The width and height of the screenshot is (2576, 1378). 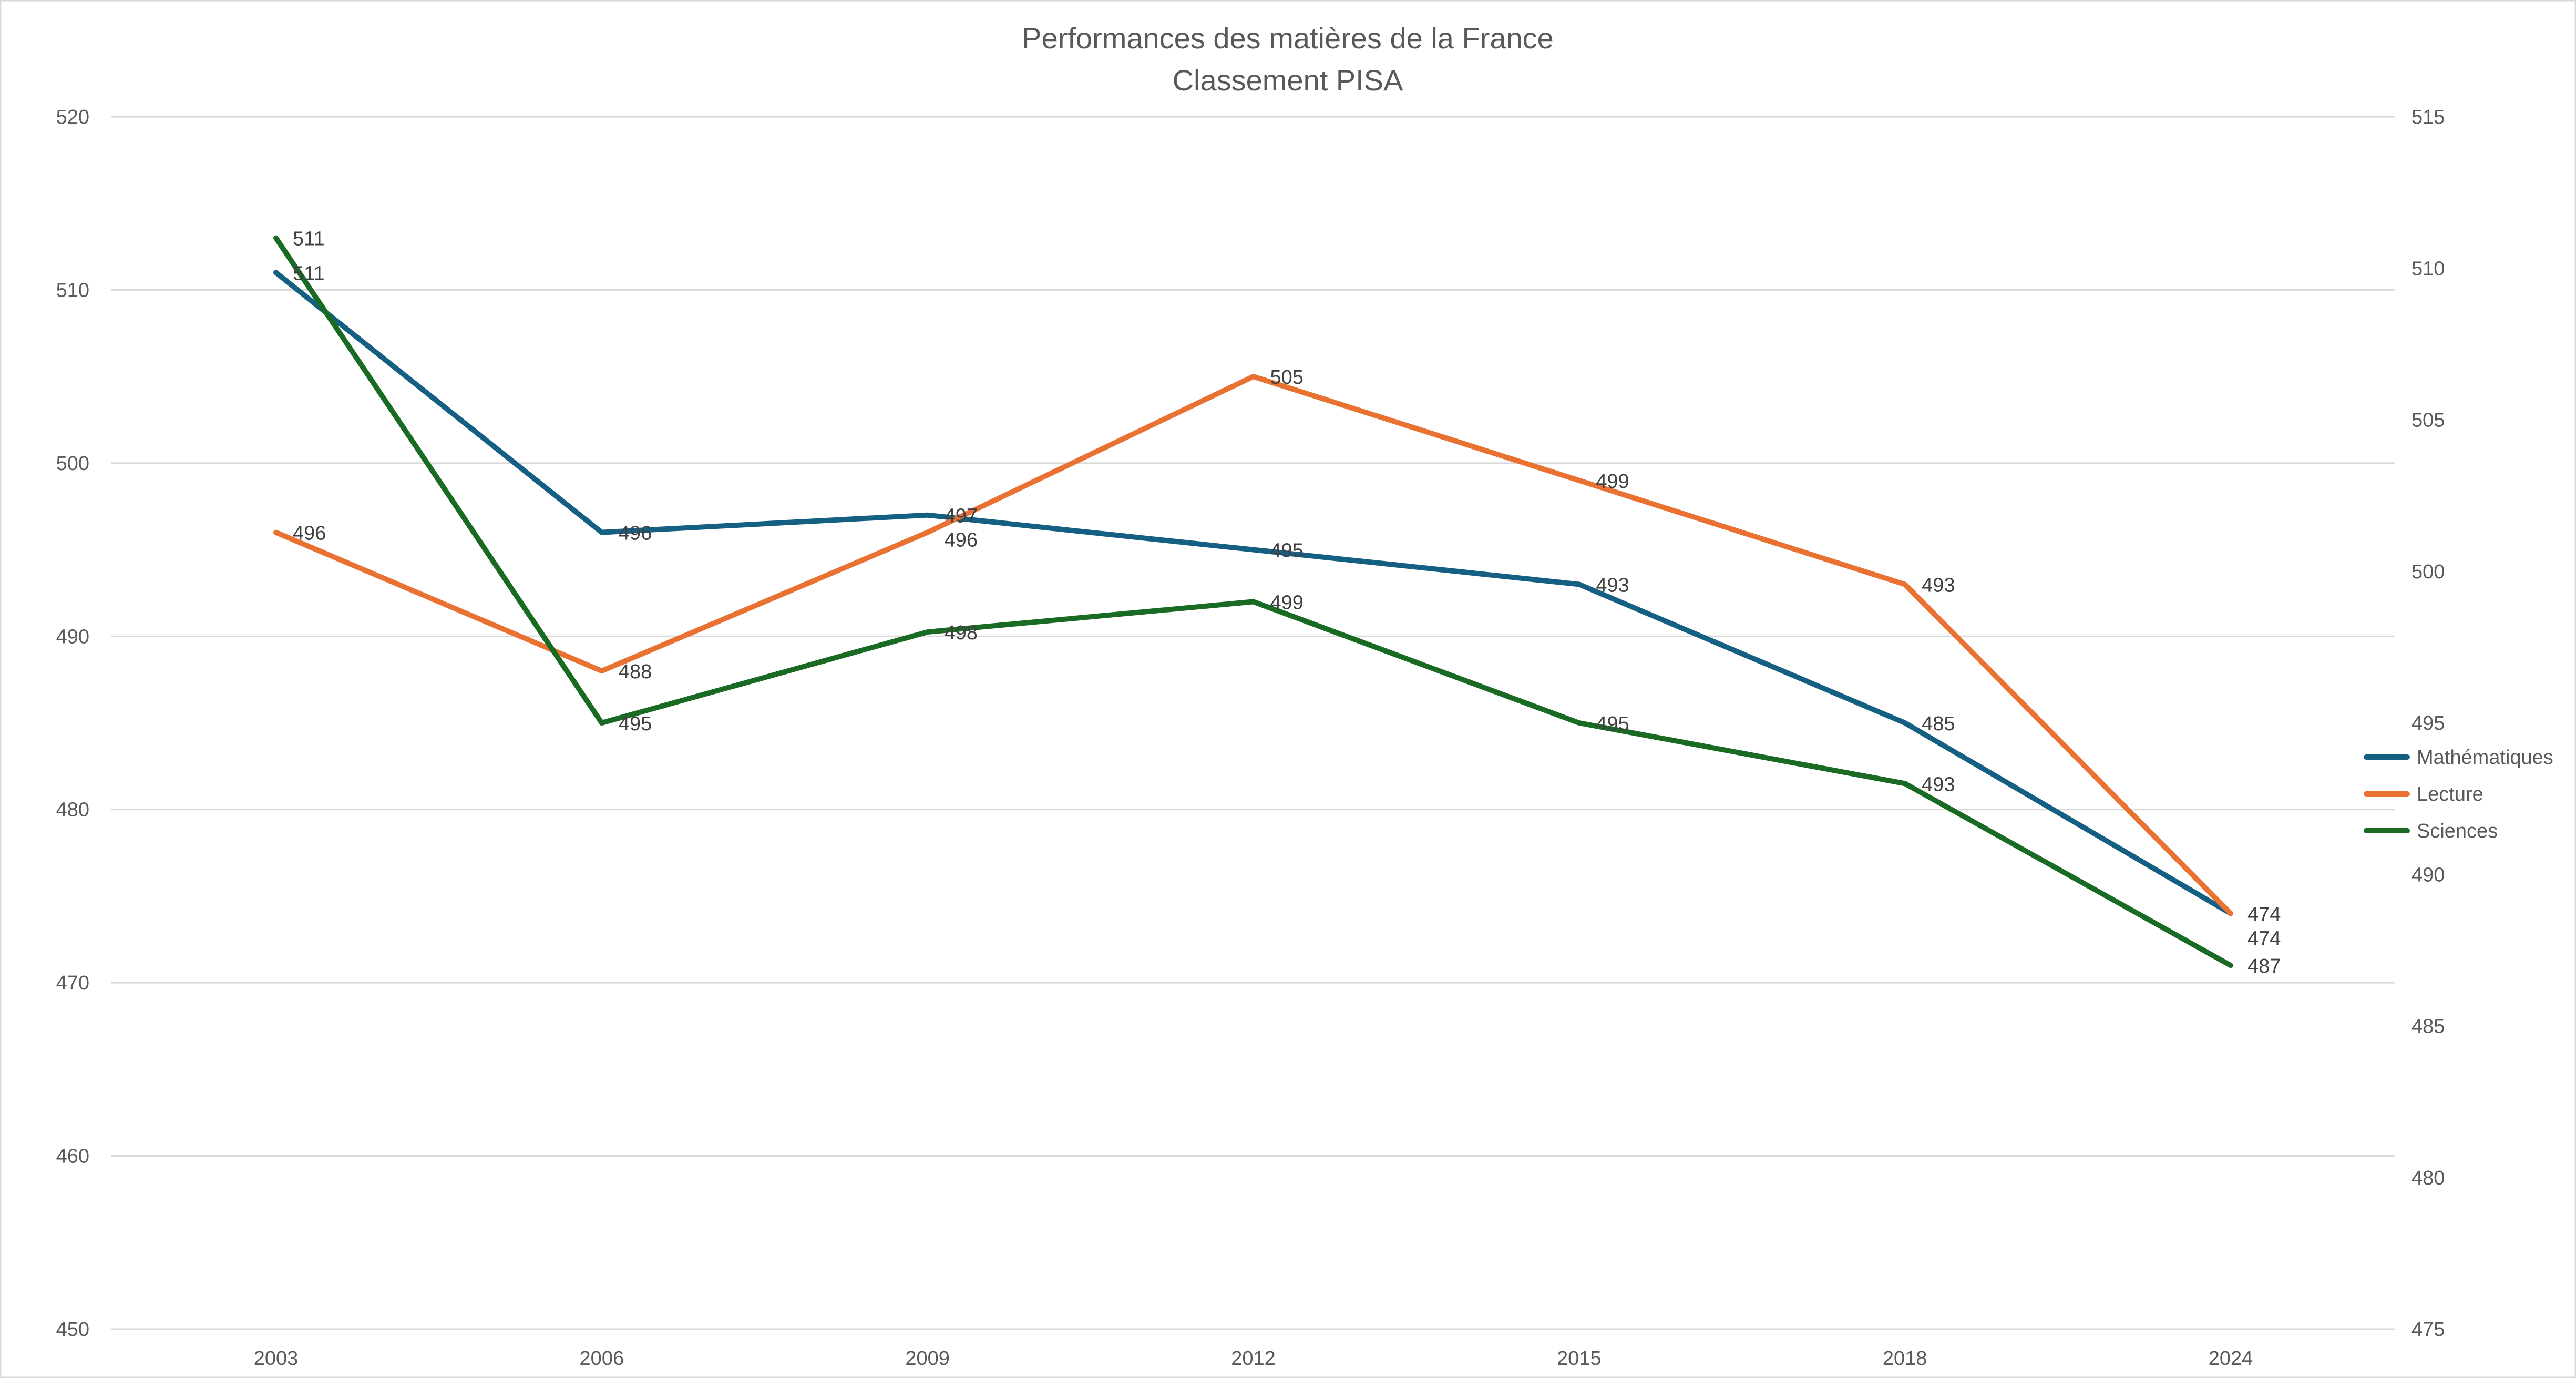 I want to click on y-right-tick-label: 500, so click(x=2428, y=572).